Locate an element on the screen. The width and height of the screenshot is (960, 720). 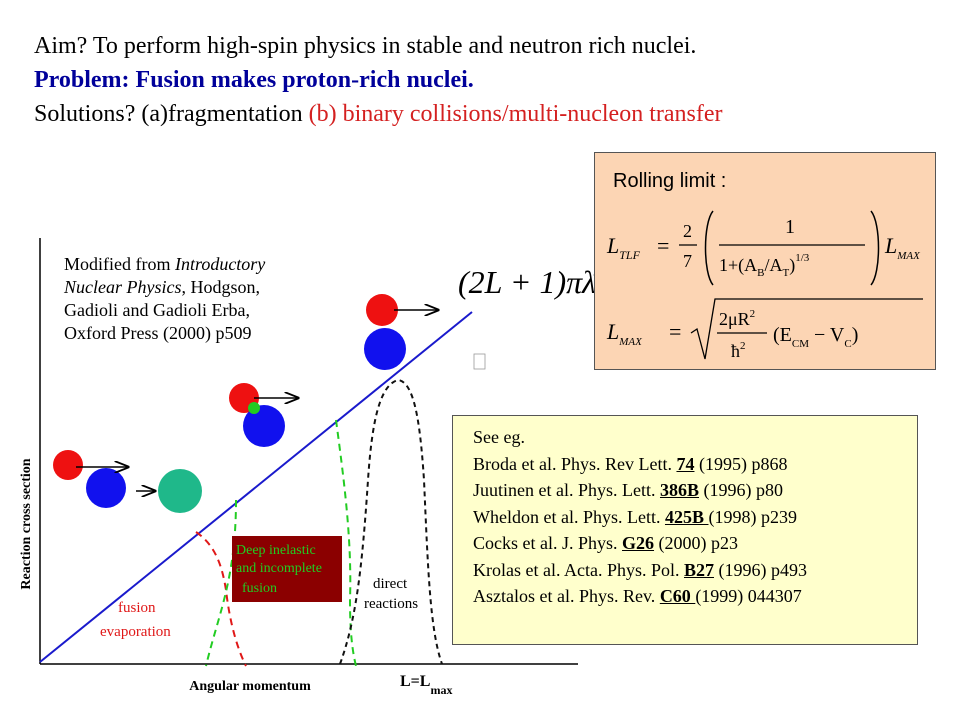
deep-inelastic-label-2: and incomplete is located at coordinates (279, 568).